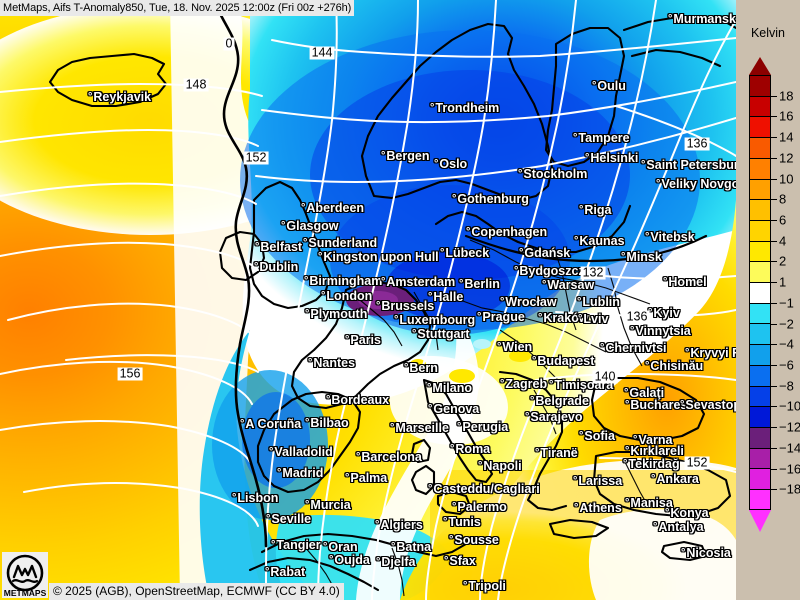 This screenshot has width=800, height=600. I want to click on legend-tick-label: −12, so click(789, 427).